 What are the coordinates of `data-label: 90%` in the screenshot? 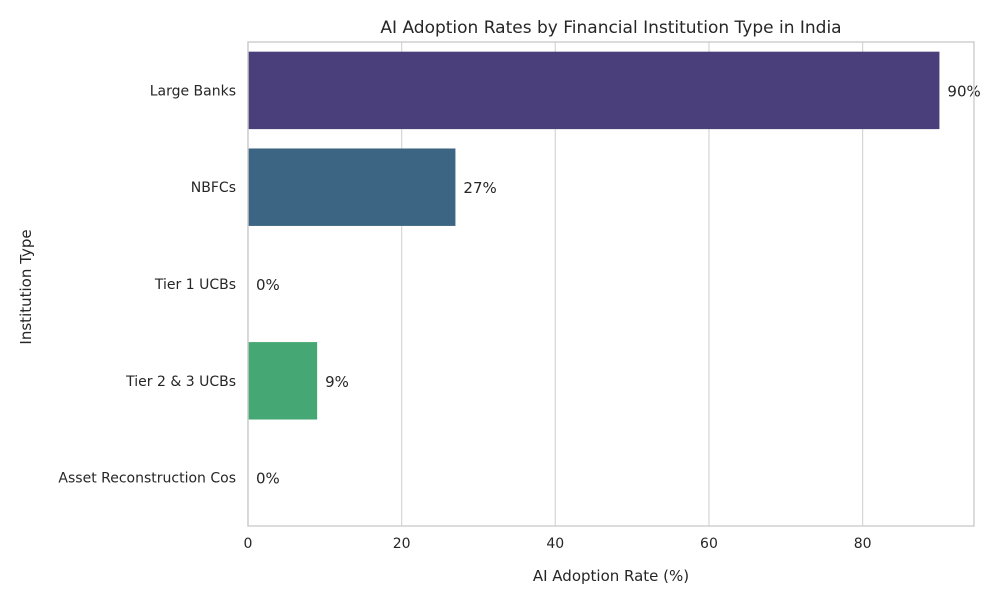 It's located at (963, 91).